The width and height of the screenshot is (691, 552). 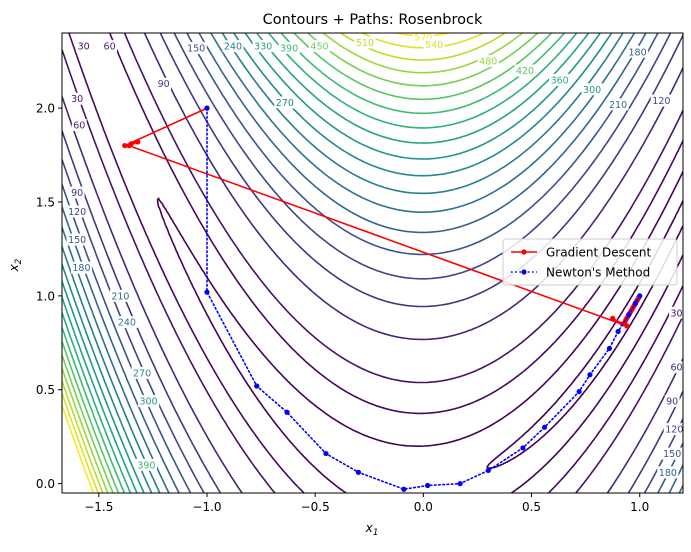 I want to click on y-tick-label: 0.0, so click(x=45, y=484).